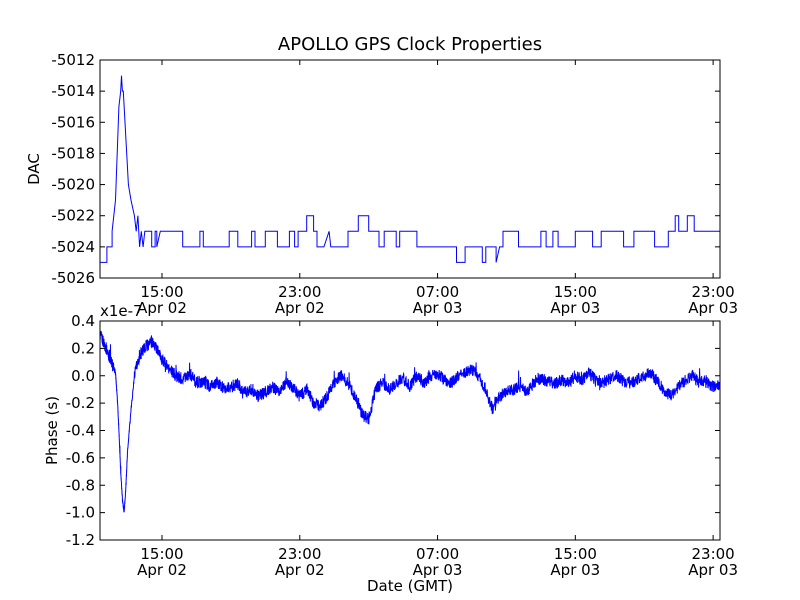 The image size is (800, 600). Describe the element at coordinates (410, 44) in the screenshot. I see `chart-title: APOLLO GPS Clock Properties` at that location.